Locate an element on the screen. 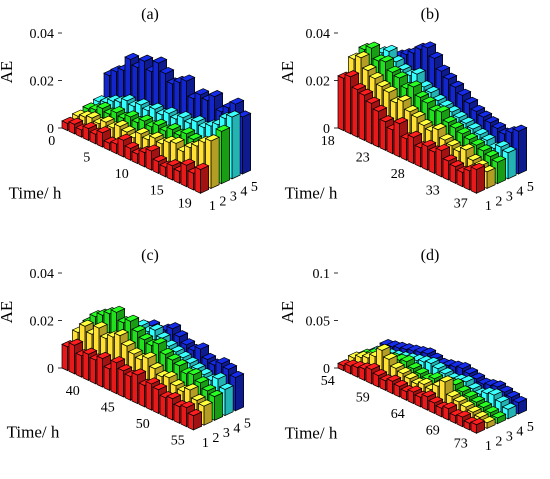 This screenshot has width=550, height=479. time-tick-label: 19 is located at coordinates (185, 204).